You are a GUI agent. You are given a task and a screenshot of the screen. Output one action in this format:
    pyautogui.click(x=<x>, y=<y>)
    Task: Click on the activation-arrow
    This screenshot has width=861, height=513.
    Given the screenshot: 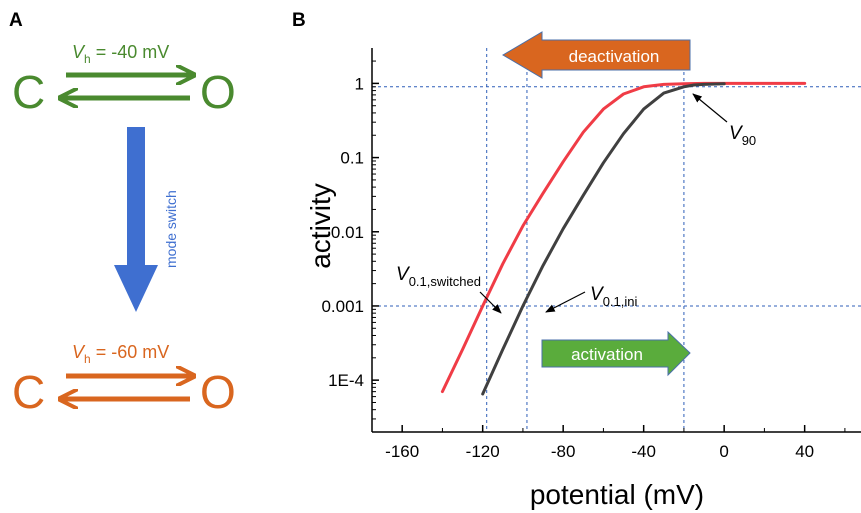 What is the action you would take?
    pyautogui.click(x=616, y=353)
    